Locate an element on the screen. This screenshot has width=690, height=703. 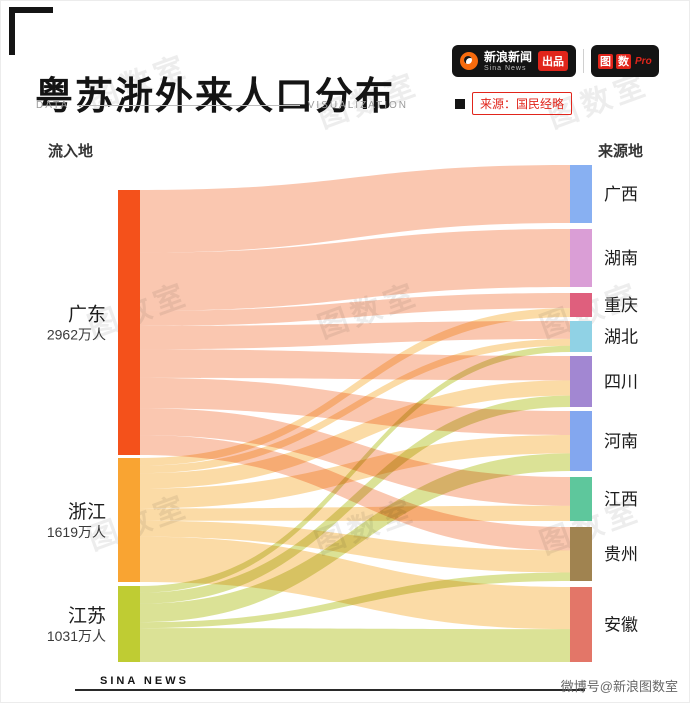
sankey-flow-广东-四川 is located at coordinates (355, 365).